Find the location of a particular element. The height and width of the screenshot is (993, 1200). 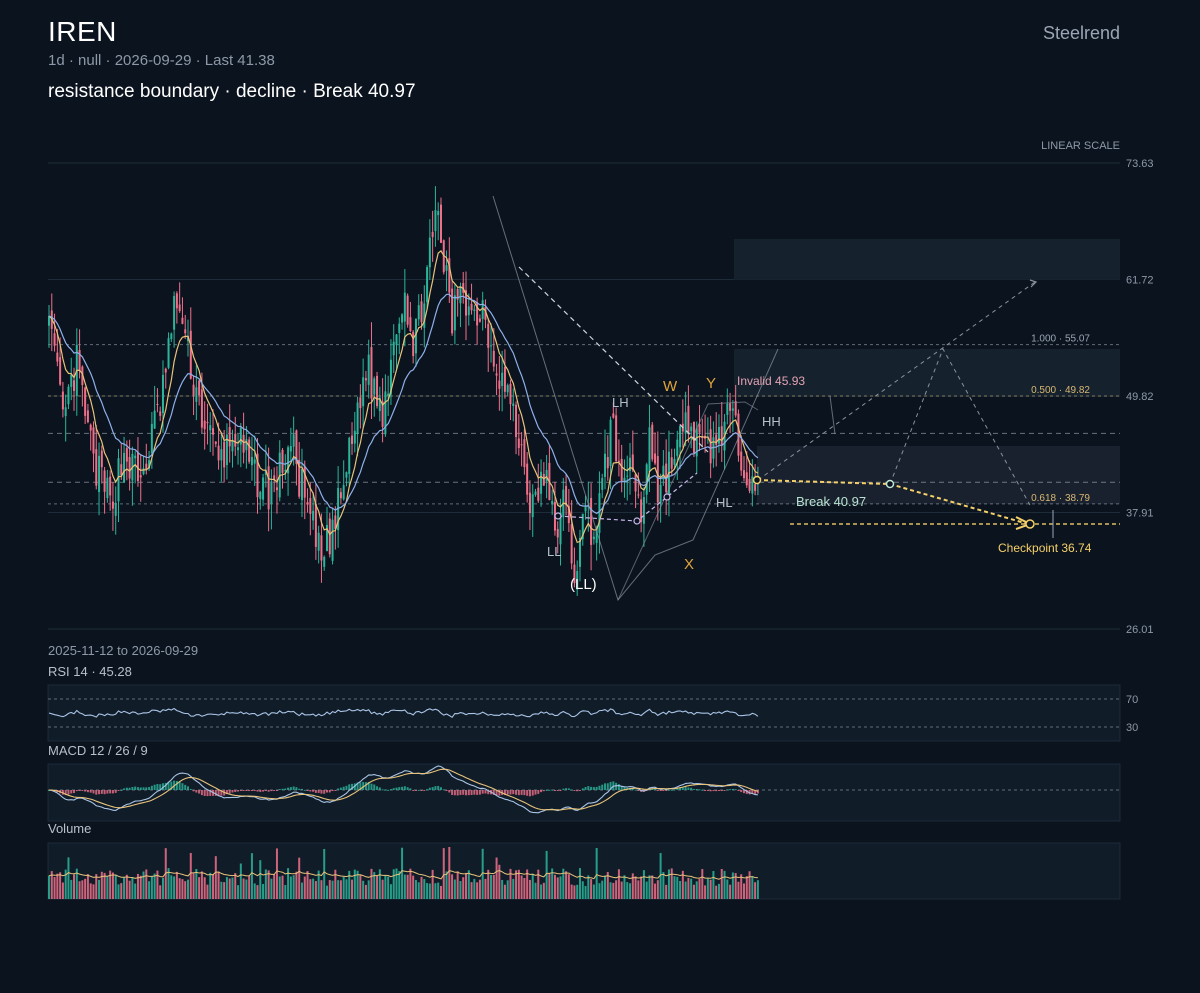

y-tick-label: 73.63 is located at coordinates (1140, 164).